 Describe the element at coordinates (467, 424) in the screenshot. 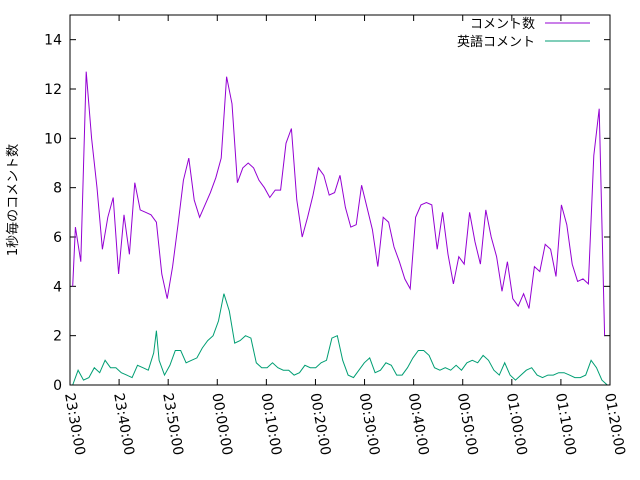

I see `x-tick-label: 00:50:00` at that location.